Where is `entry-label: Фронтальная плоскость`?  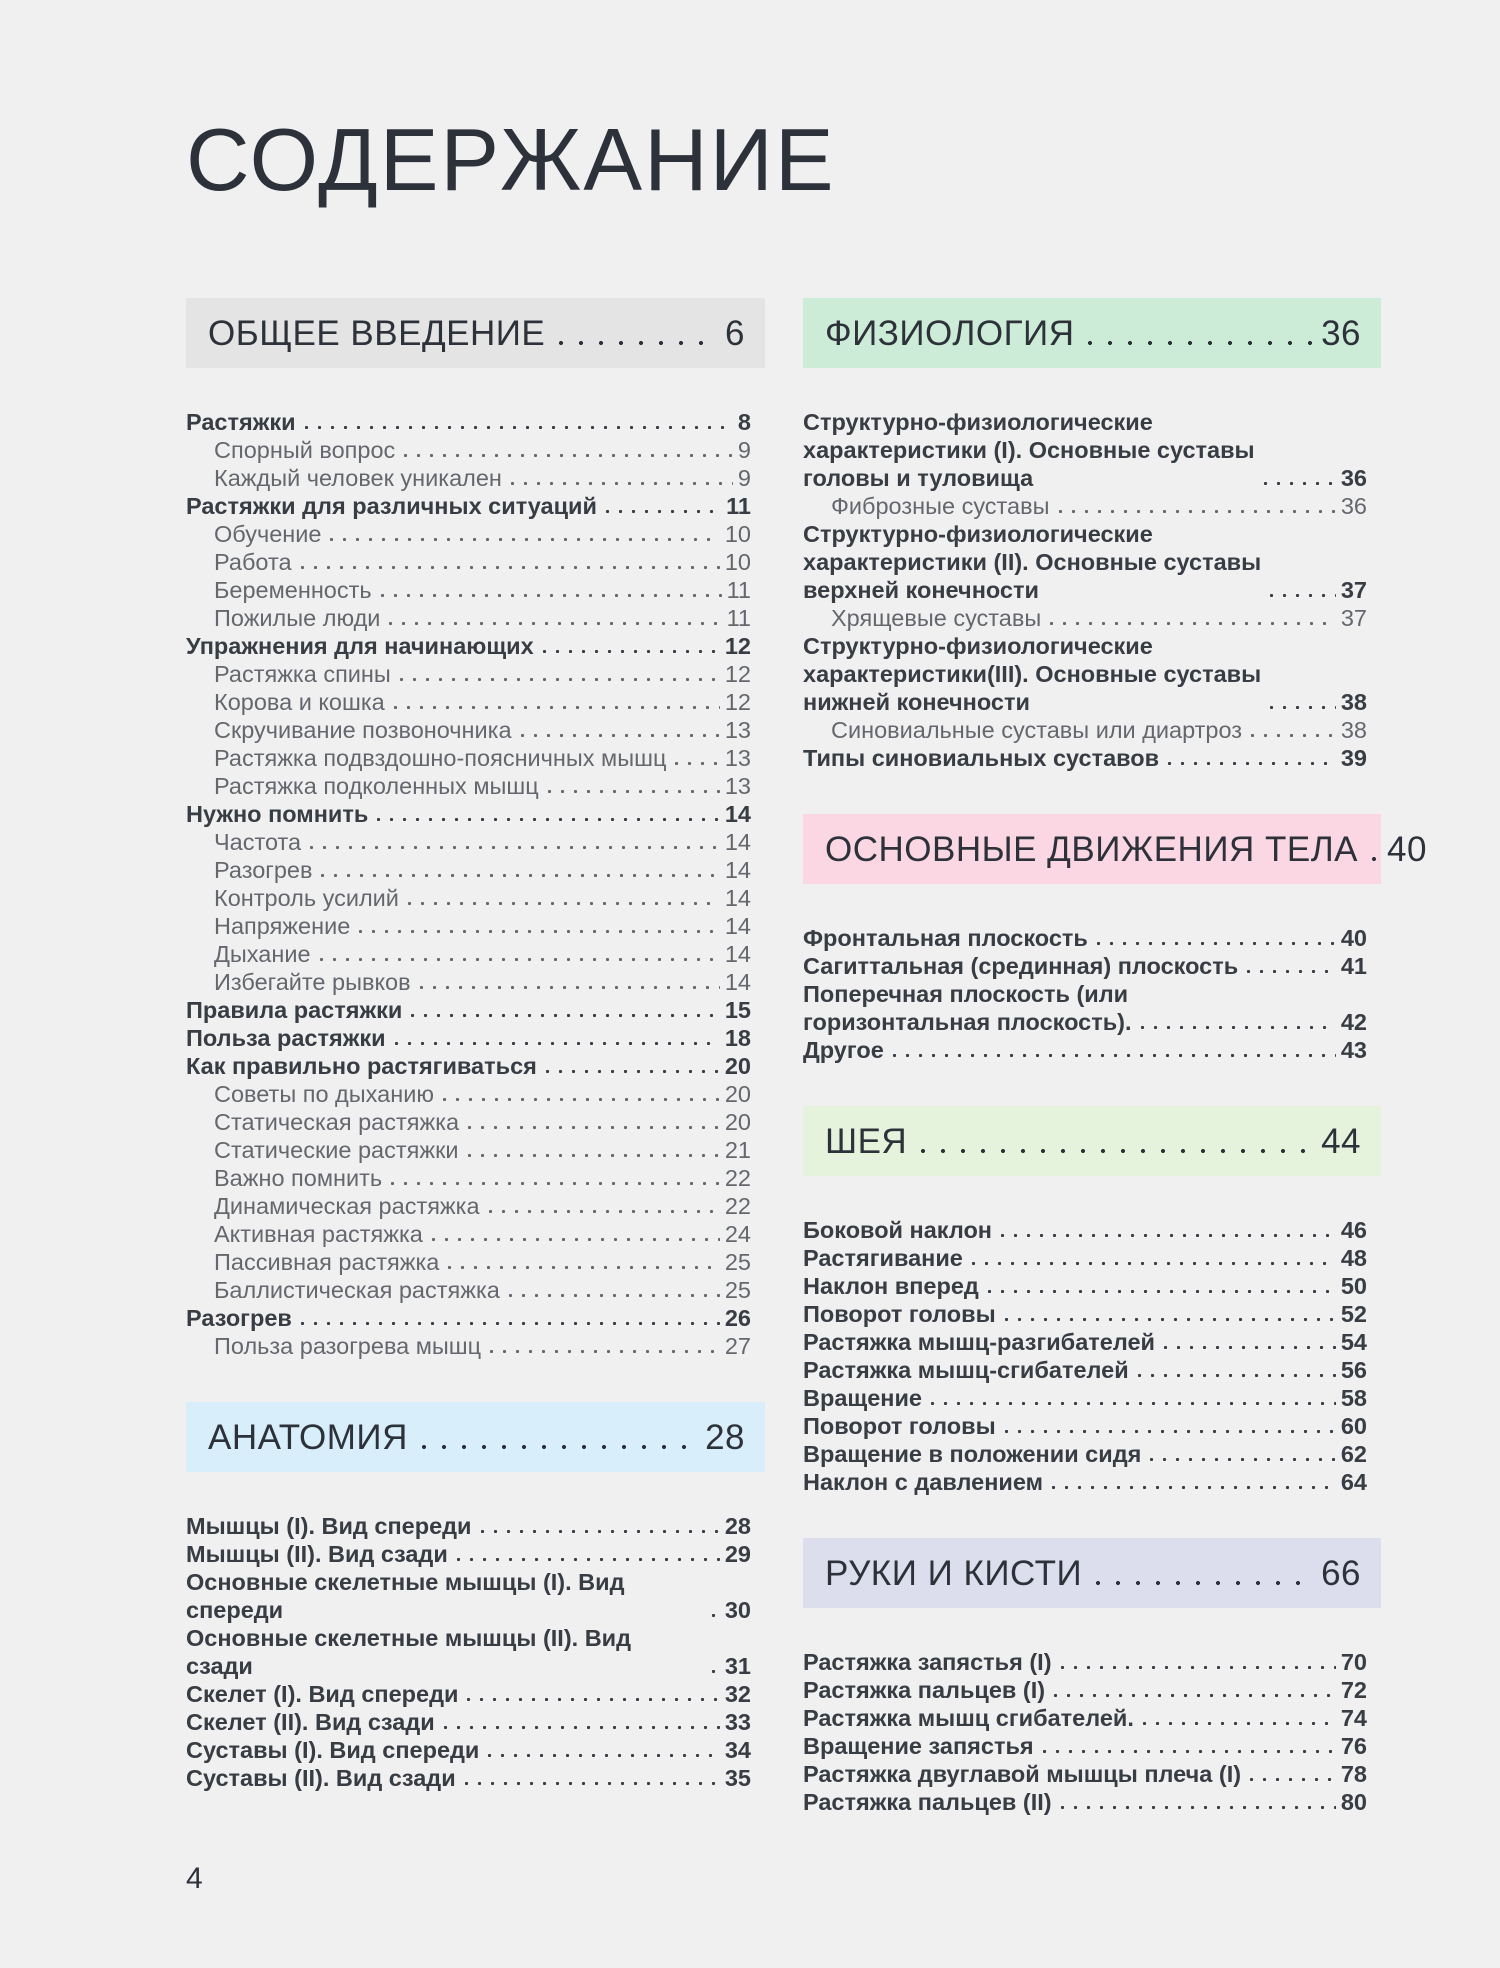 entry-label: Фронтальная плоскость is located at coordinates (945, 938).